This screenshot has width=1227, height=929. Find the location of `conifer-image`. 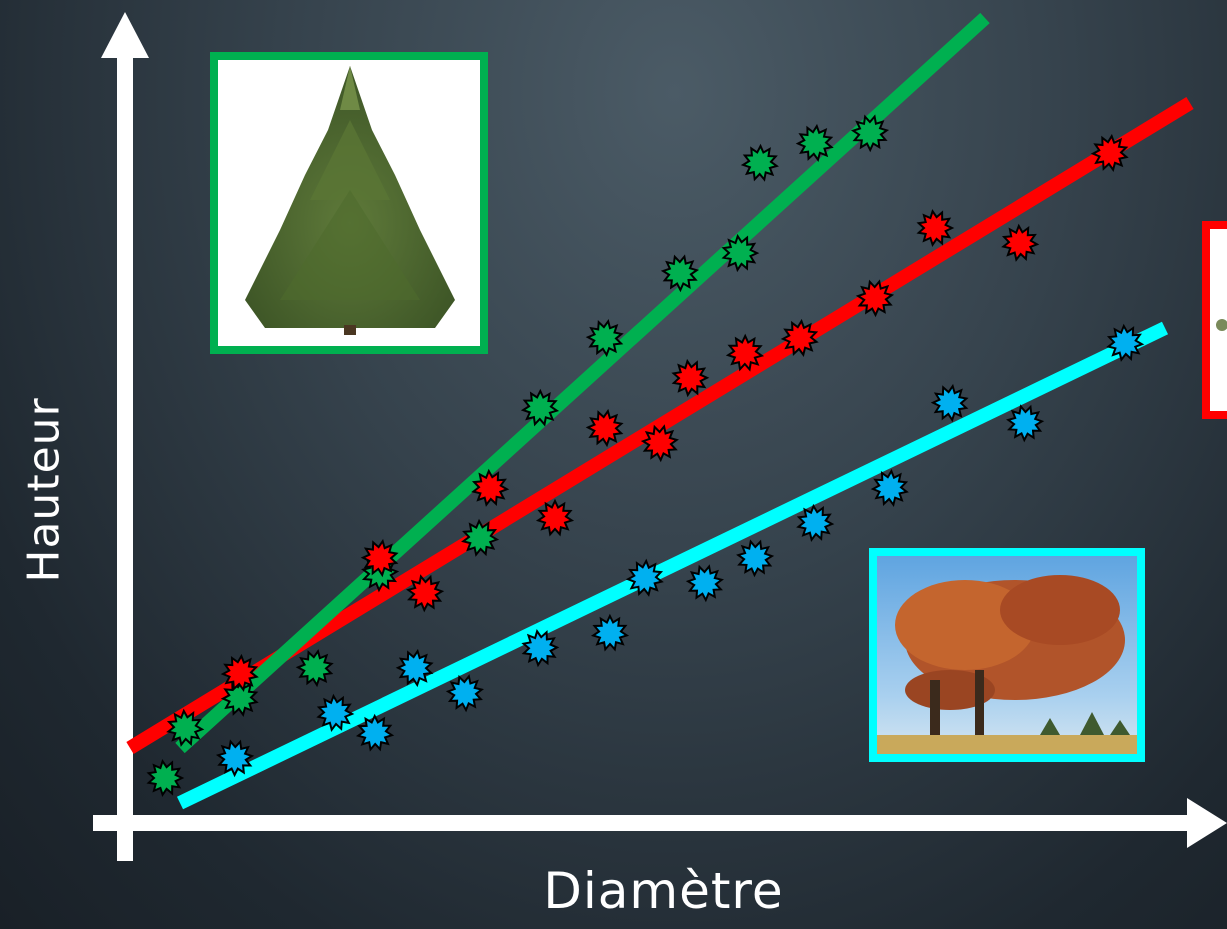

conifer-image is located at coordinates (349, 203).